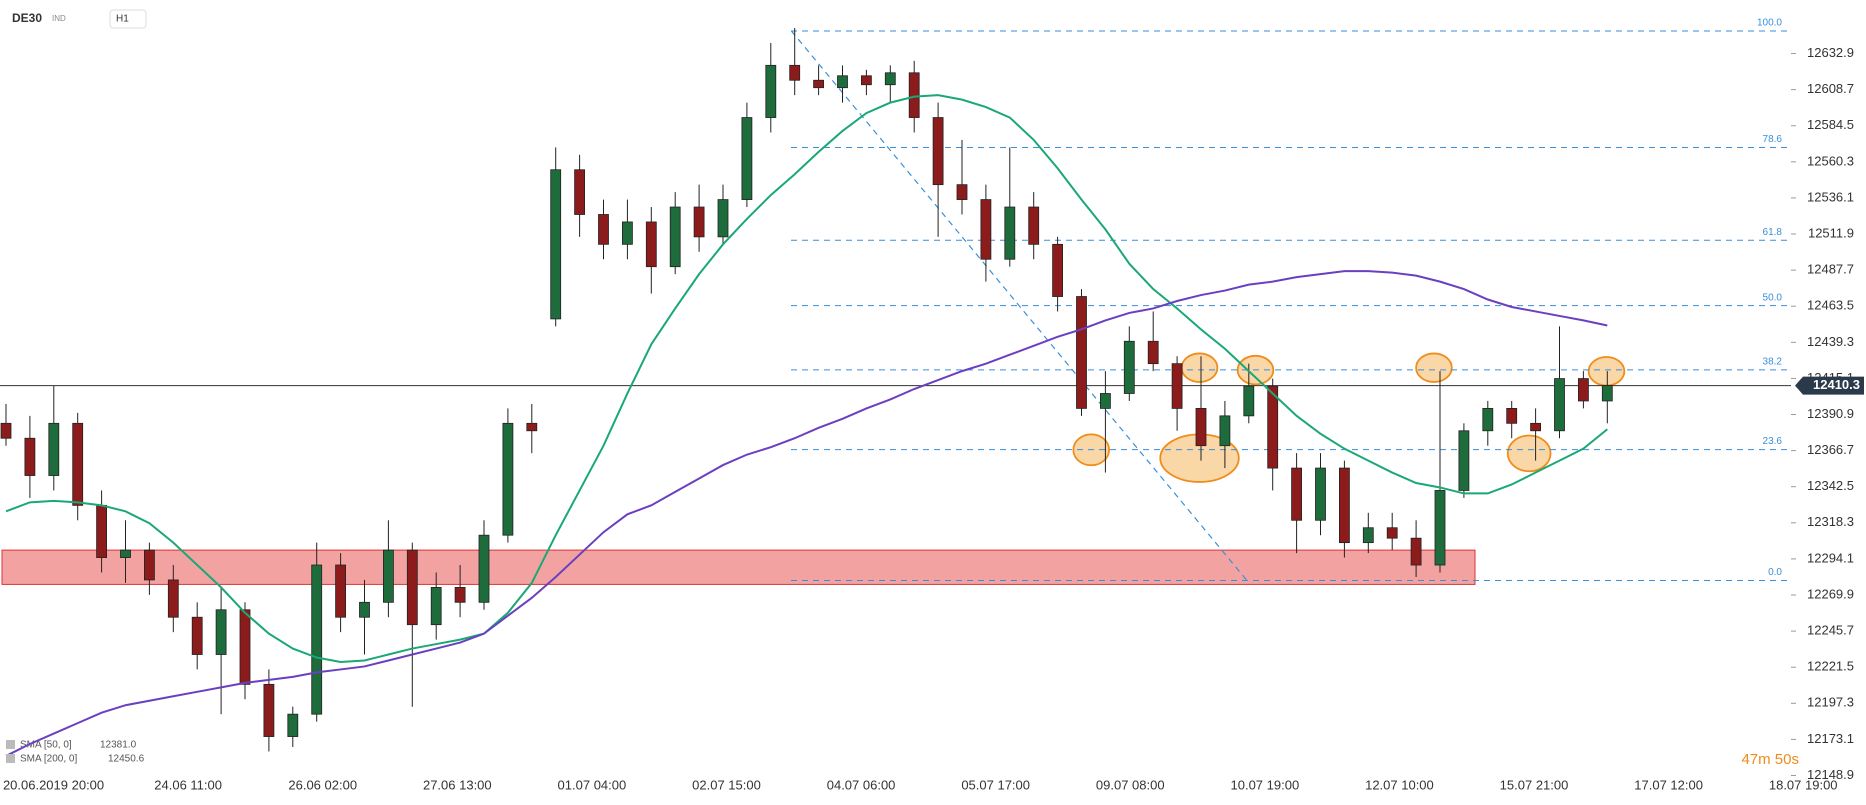 This screenshot has height=805, width=1866. Describe the element at coordinates (1830, 666) in the screenshot. I see `y-tick-label: 12221.5` at that location.